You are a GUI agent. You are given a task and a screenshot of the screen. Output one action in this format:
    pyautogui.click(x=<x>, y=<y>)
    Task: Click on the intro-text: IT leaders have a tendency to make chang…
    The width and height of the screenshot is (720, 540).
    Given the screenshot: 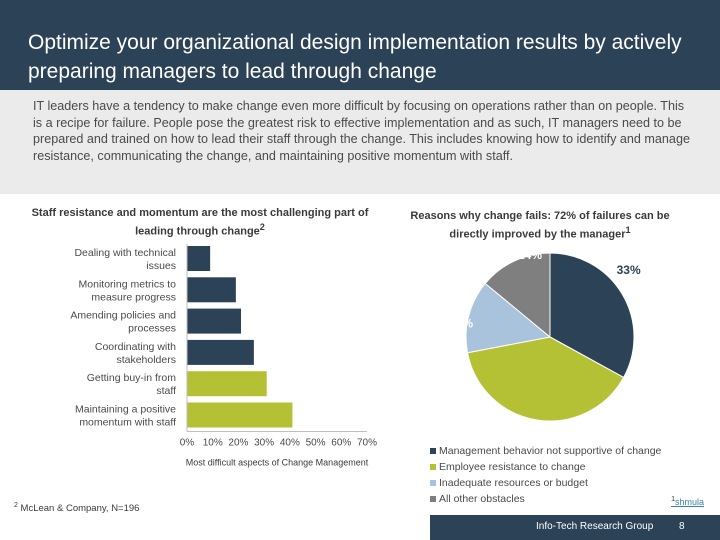 What is the action you would take?
    pyautogui.click(x=361, y=131)
    